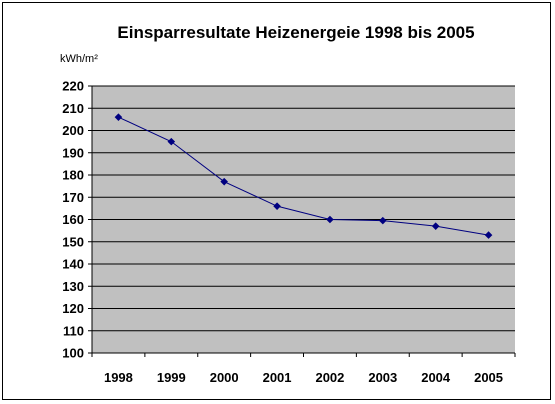  What do you see at coordinates (79, 59) in the screenshot?
I see `y-axis-unit-label: kWh/m²` at bounding box center [79, 59].